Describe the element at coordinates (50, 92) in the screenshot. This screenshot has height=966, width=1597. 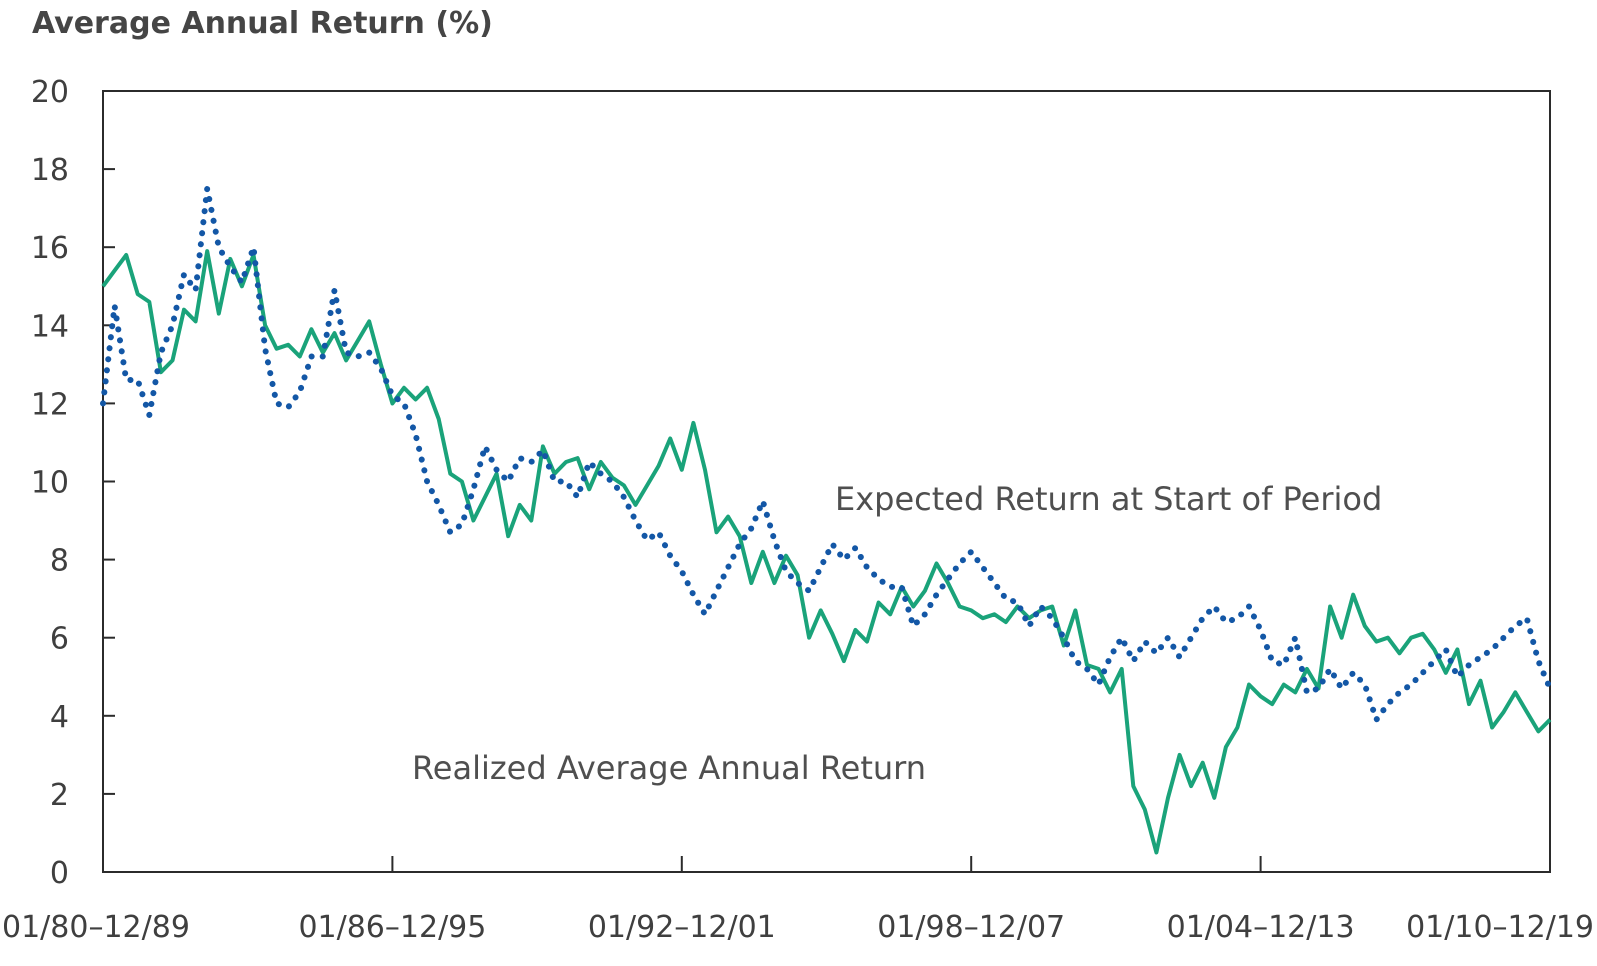
I see `y-tick-label: 20` at that location.